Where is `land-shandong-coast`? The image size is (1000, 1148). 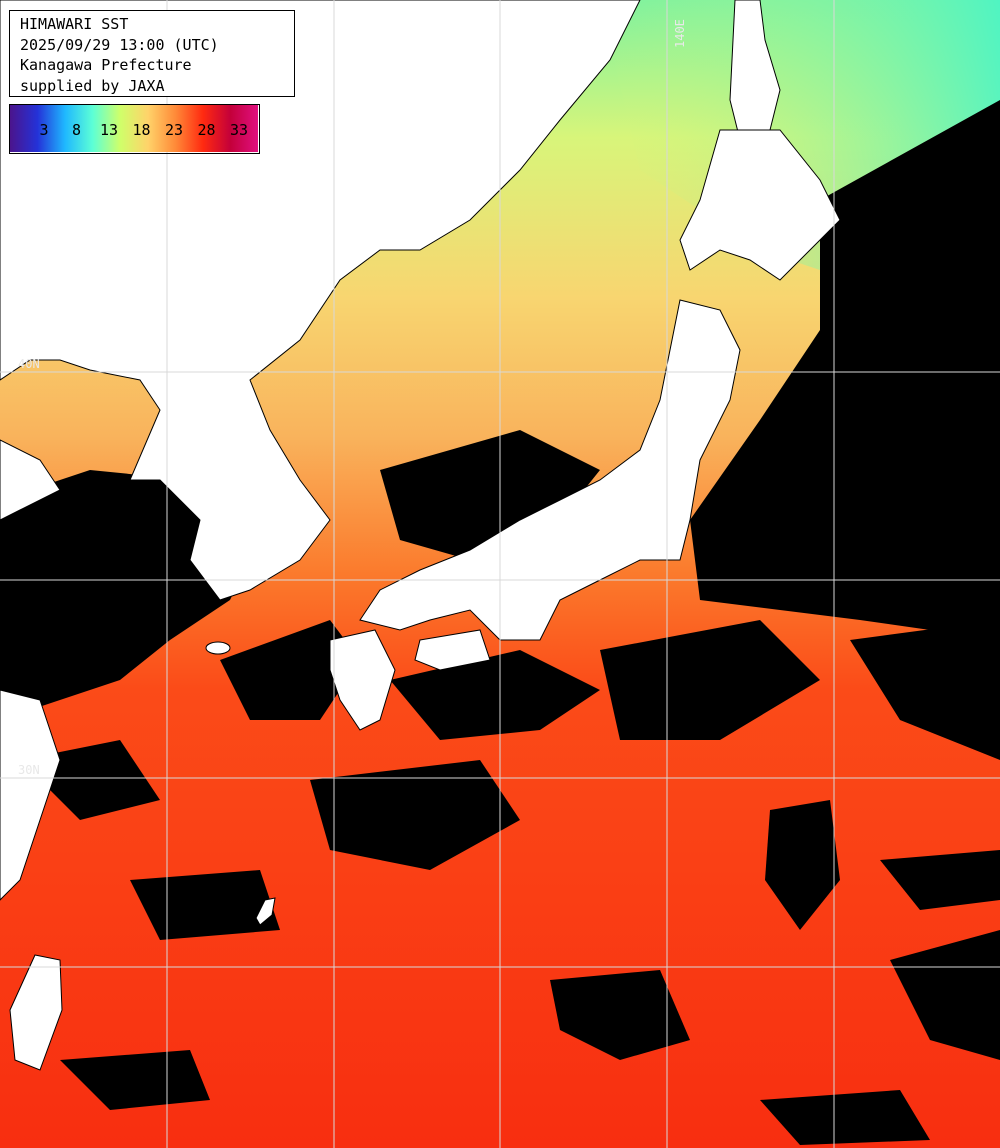 land-shandong-coast is located at coordinates (30, 480).